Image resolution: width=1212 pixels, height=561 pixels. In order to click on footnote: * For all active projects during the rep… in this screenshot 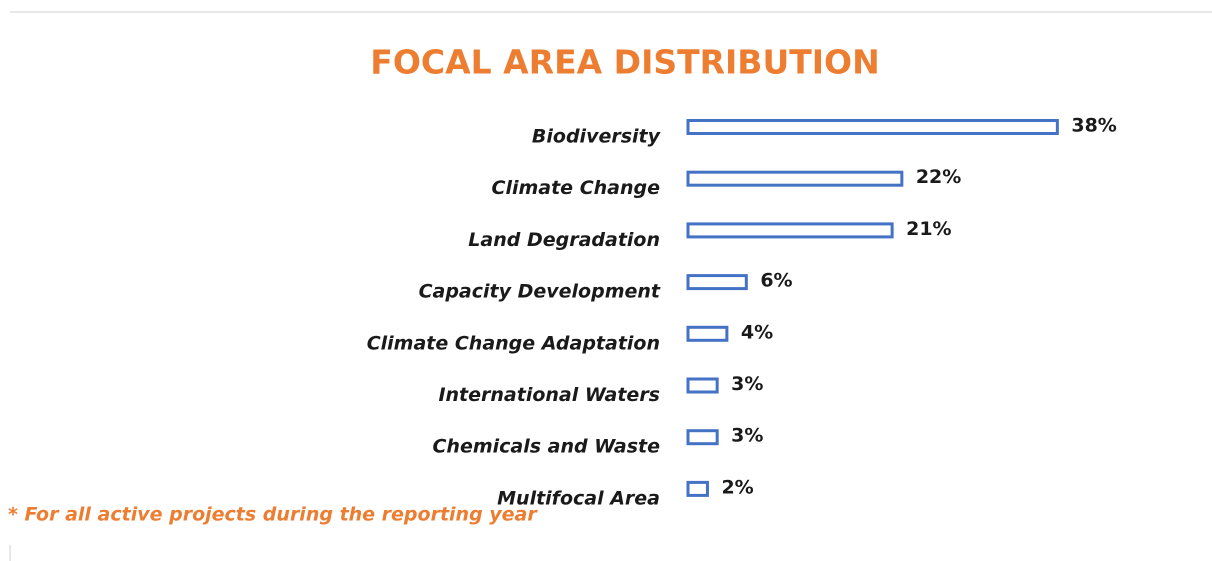, I will do `click(273, 515)`.